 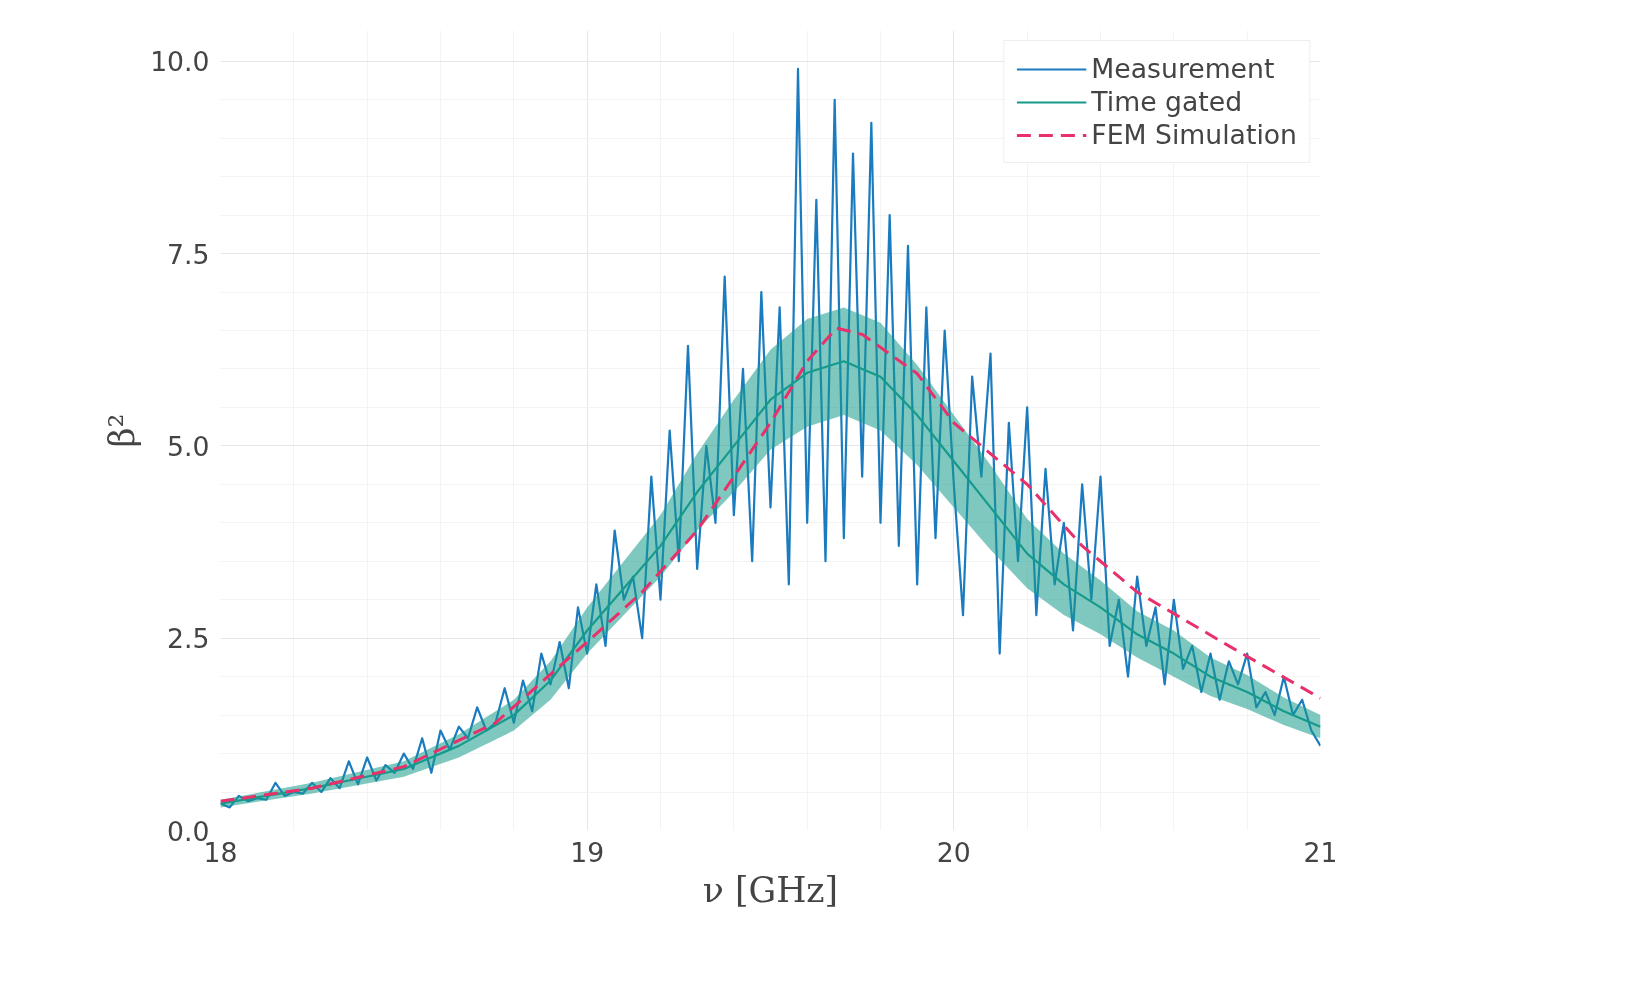 I want to click on y-tick-label: 2.5, so click(x=188, y=639).